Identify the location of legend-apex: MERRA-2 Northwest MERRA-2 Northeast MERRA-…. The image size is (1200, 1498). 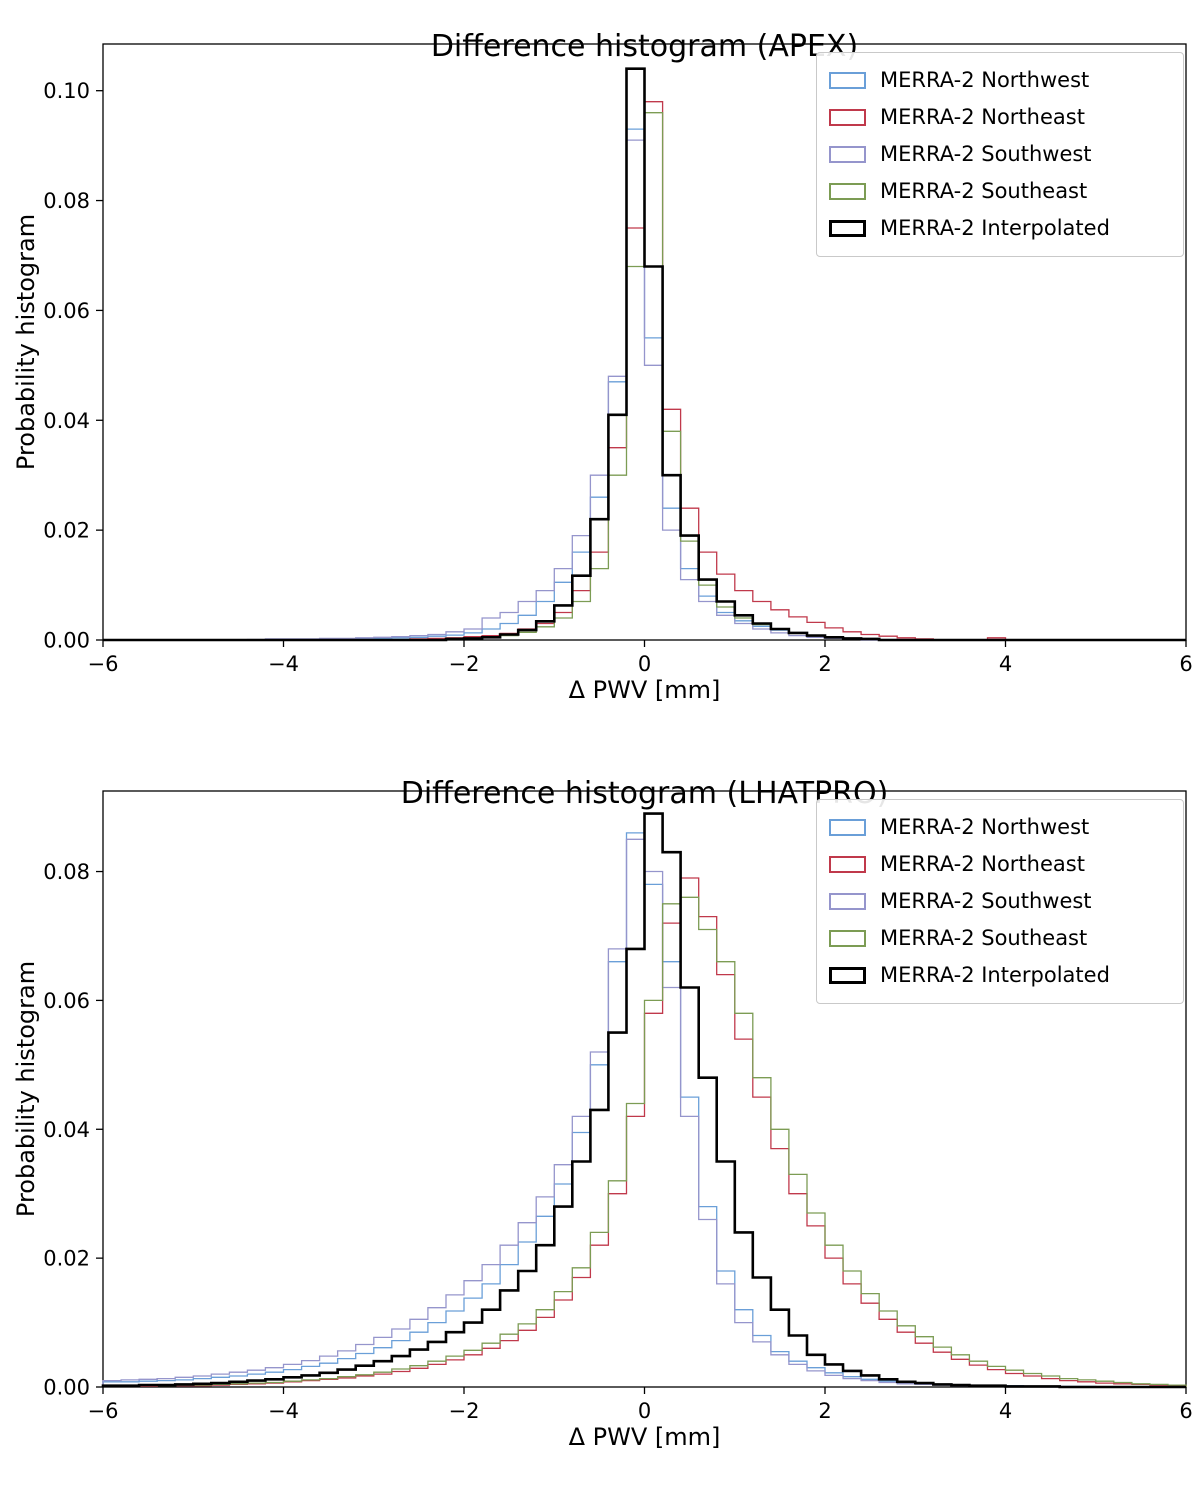
(1000, 154).